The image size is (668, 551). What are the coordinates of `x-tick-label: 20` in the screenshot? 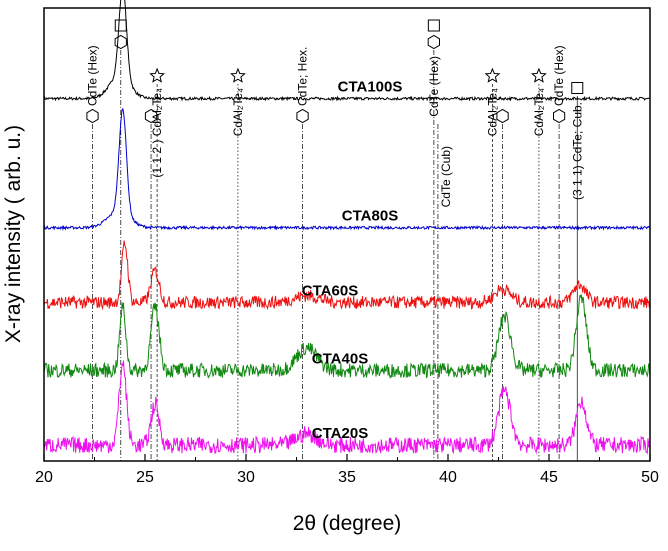 It's located at (44, 477).